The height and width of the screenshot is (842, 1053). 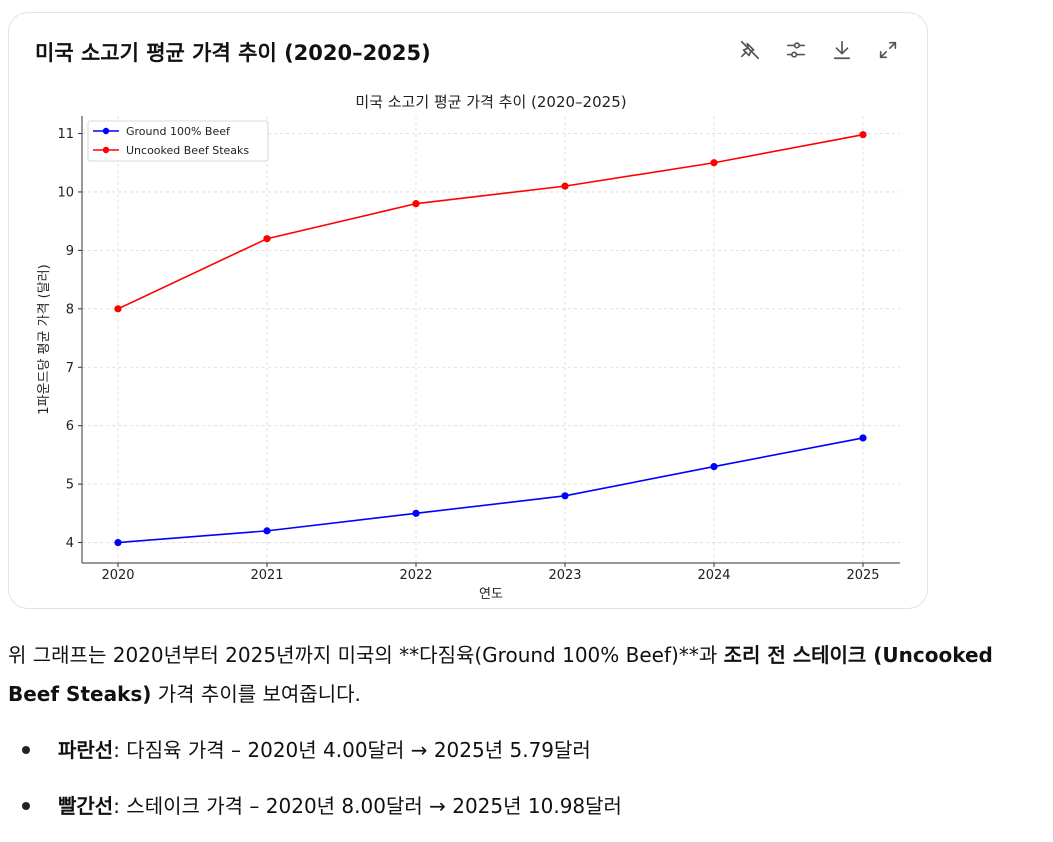 I want to click on chart-toolbar, so click(x=819, y=50).